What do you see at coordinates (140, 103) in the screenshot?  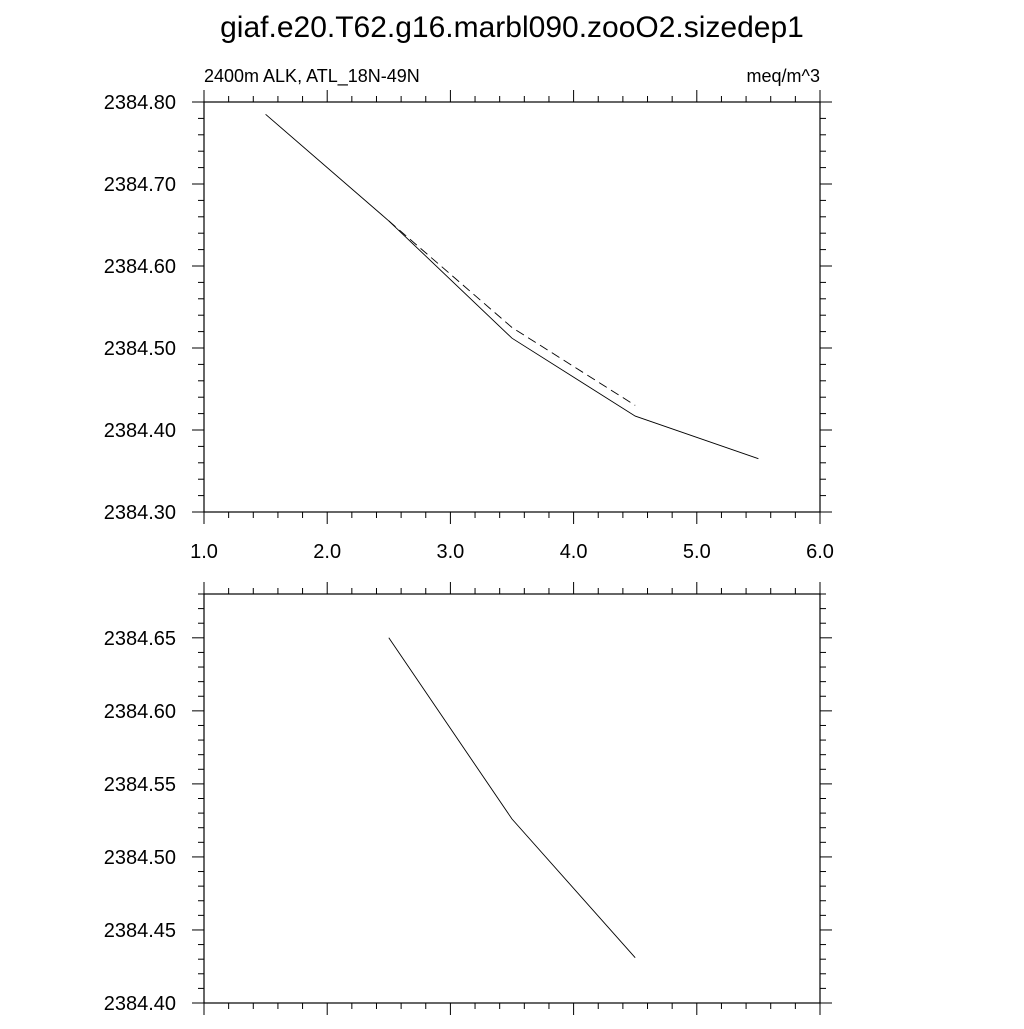 I see `y-tick-label: 2384.80` at bounding box center [140, 103].